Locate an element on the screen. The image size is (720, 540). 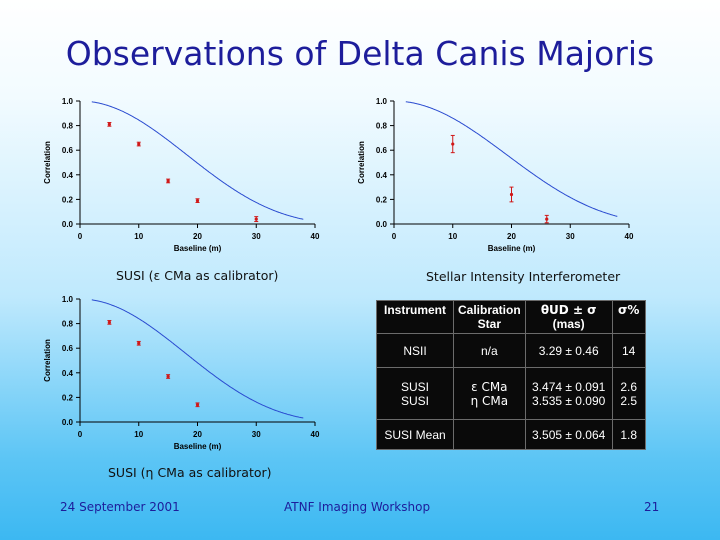
header-calibration: Calibration Star is located at coordinates (489, 317).